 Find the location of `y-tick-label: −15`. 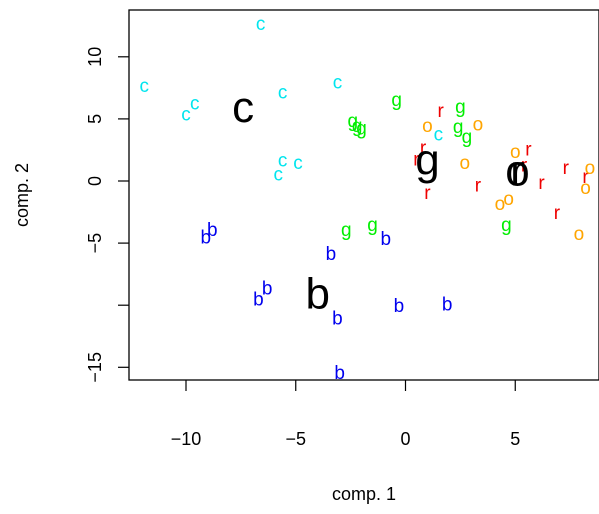

y-tick-label: −15 is located at coordinates (95, 367).